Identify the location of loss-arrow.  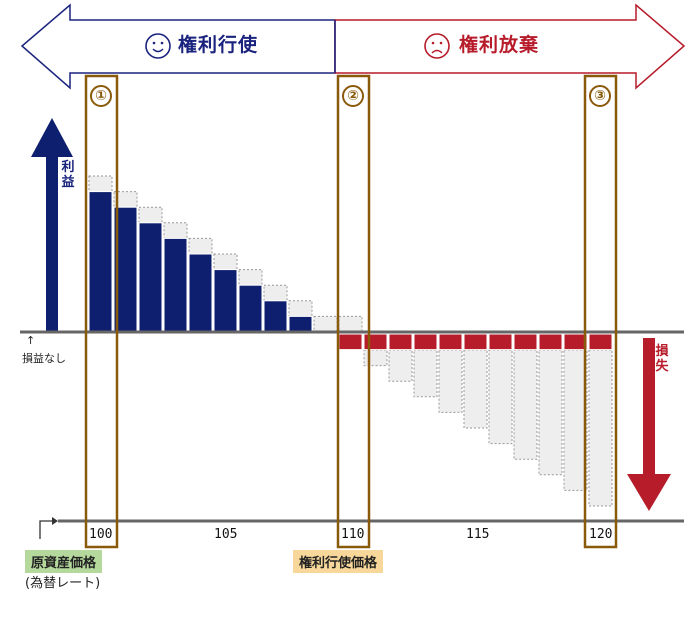
(649, 424).